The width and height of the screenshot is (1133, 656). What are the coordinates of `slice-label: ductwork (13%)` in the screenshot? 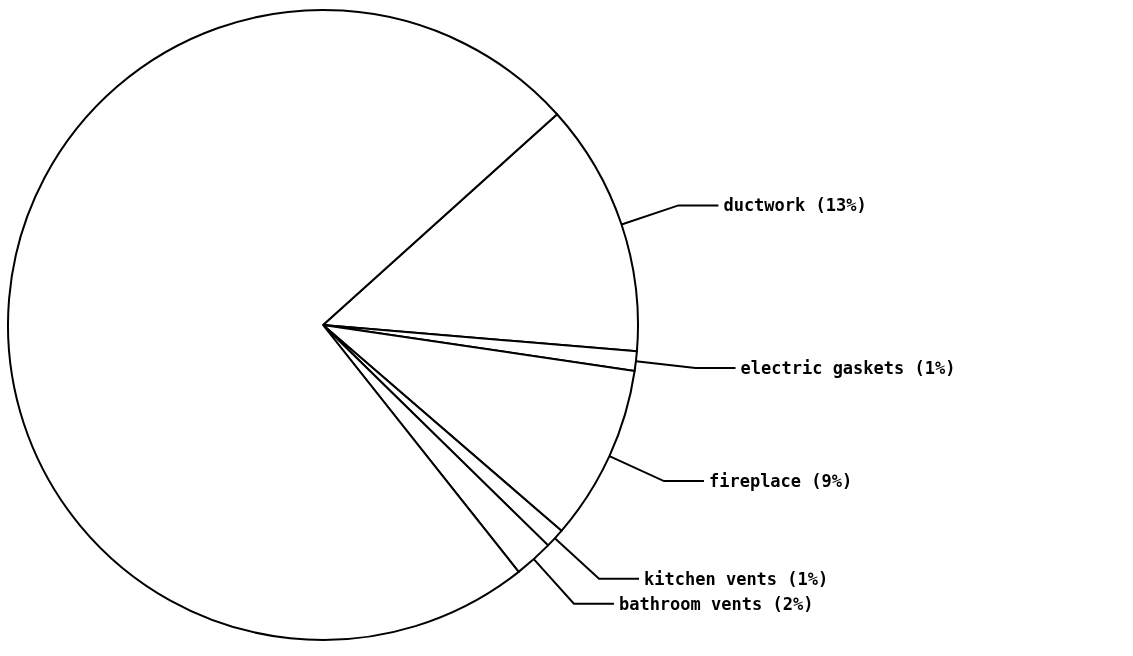 It's located at (795, 205).